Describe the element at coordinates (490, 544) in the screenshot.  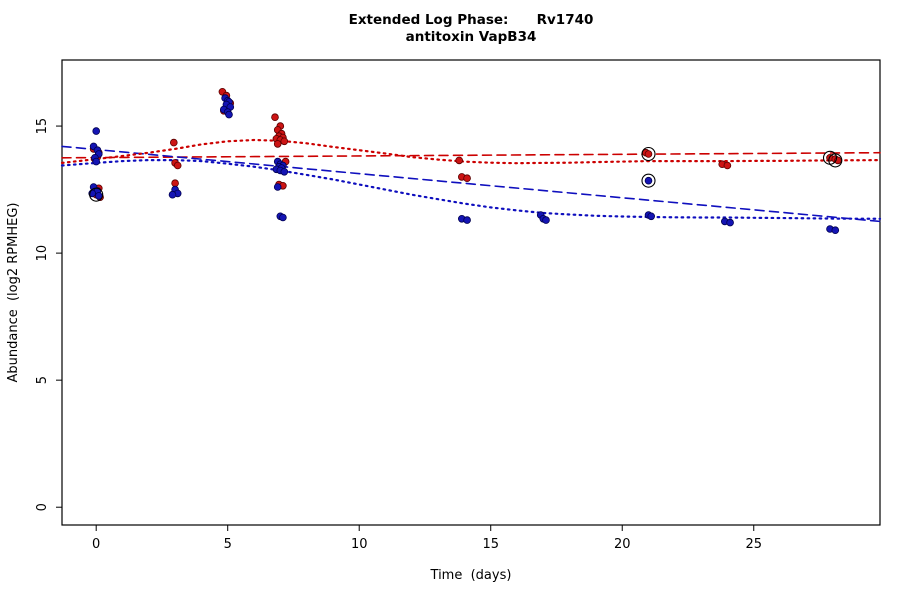
I see `x-tick-label: 15` at that location.